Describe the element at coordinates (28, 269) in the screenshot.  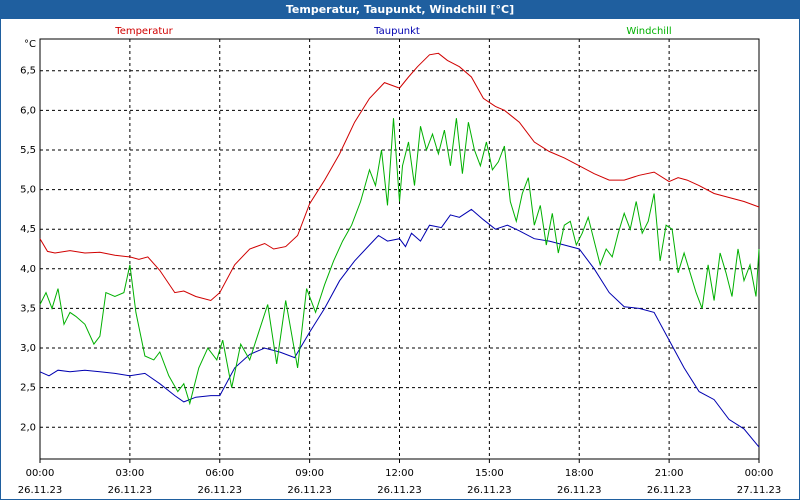
I see `y-tick-label: 4,0` at that location.